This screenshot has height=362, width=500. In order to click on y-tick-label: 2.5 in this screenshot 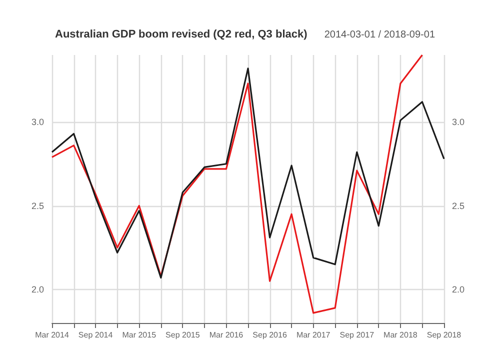, I will do `click(37, 205)`.